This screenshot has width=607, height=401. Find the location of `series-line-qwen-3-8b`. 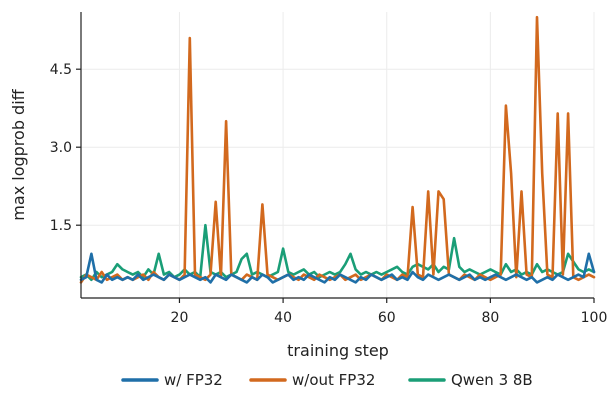

series-line-qwen-3-8b is located at coordinates (337, 252).